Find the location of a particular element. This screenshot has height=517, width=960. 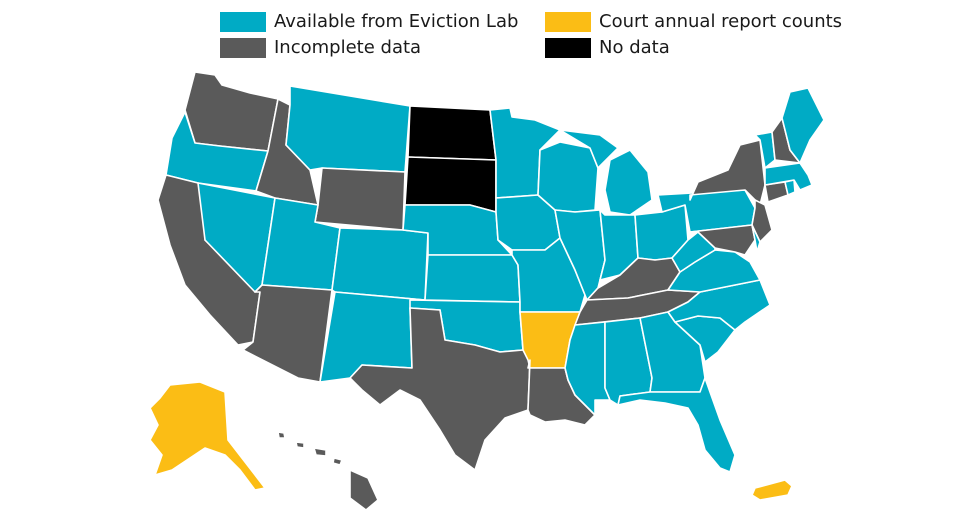

state-north-carolina is located at coordinates (719, 305).